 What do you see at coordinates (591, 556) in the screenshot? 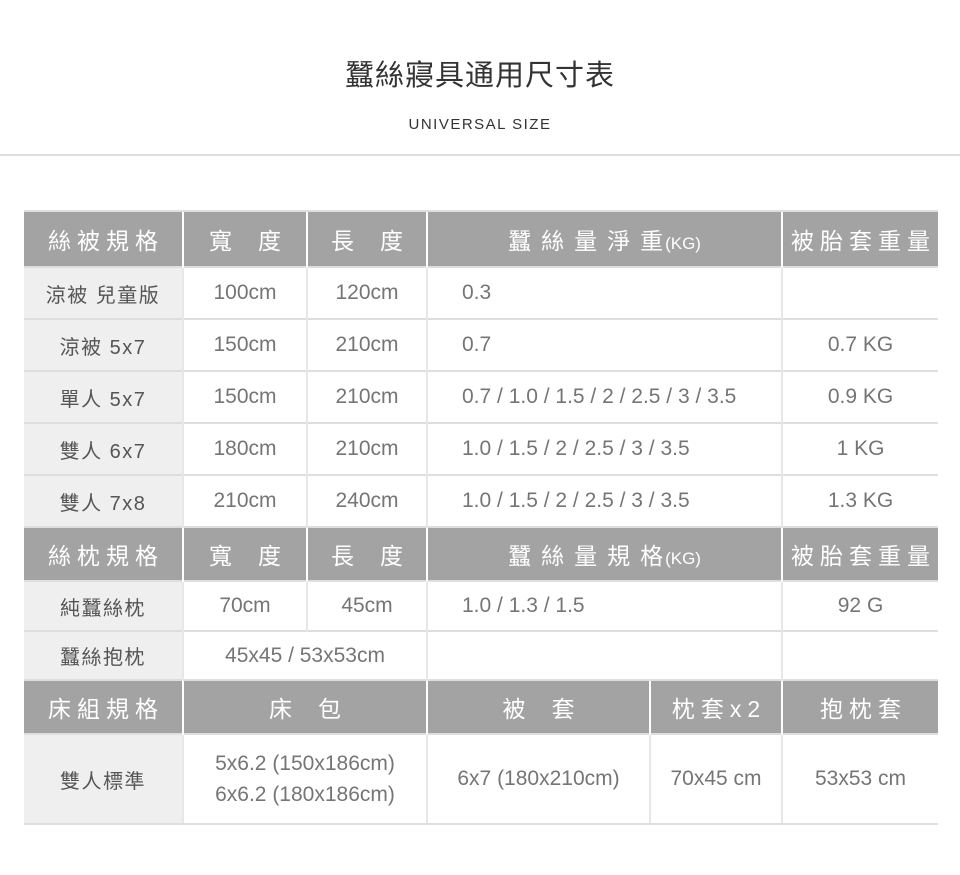
I see `header-silk-spec-weight-label: 蠶絲量規格` at bounding box center [591, 556].